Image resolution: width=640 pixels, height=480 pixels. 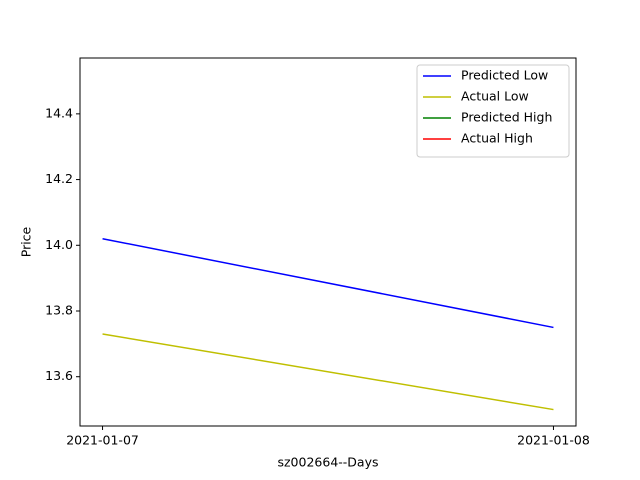 What do you see at coordinates (506, 117) in the screenshot?
I see `legend-label: Predicted High` at bounding box center [506, 117].